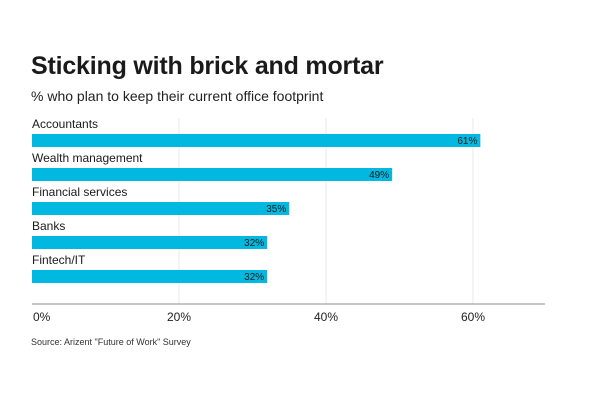  What do you see at coordinates (207, 66) in the screenshot?
I see `chart-title: Sticking with brick and mortar` at bounding box center [207, 66].